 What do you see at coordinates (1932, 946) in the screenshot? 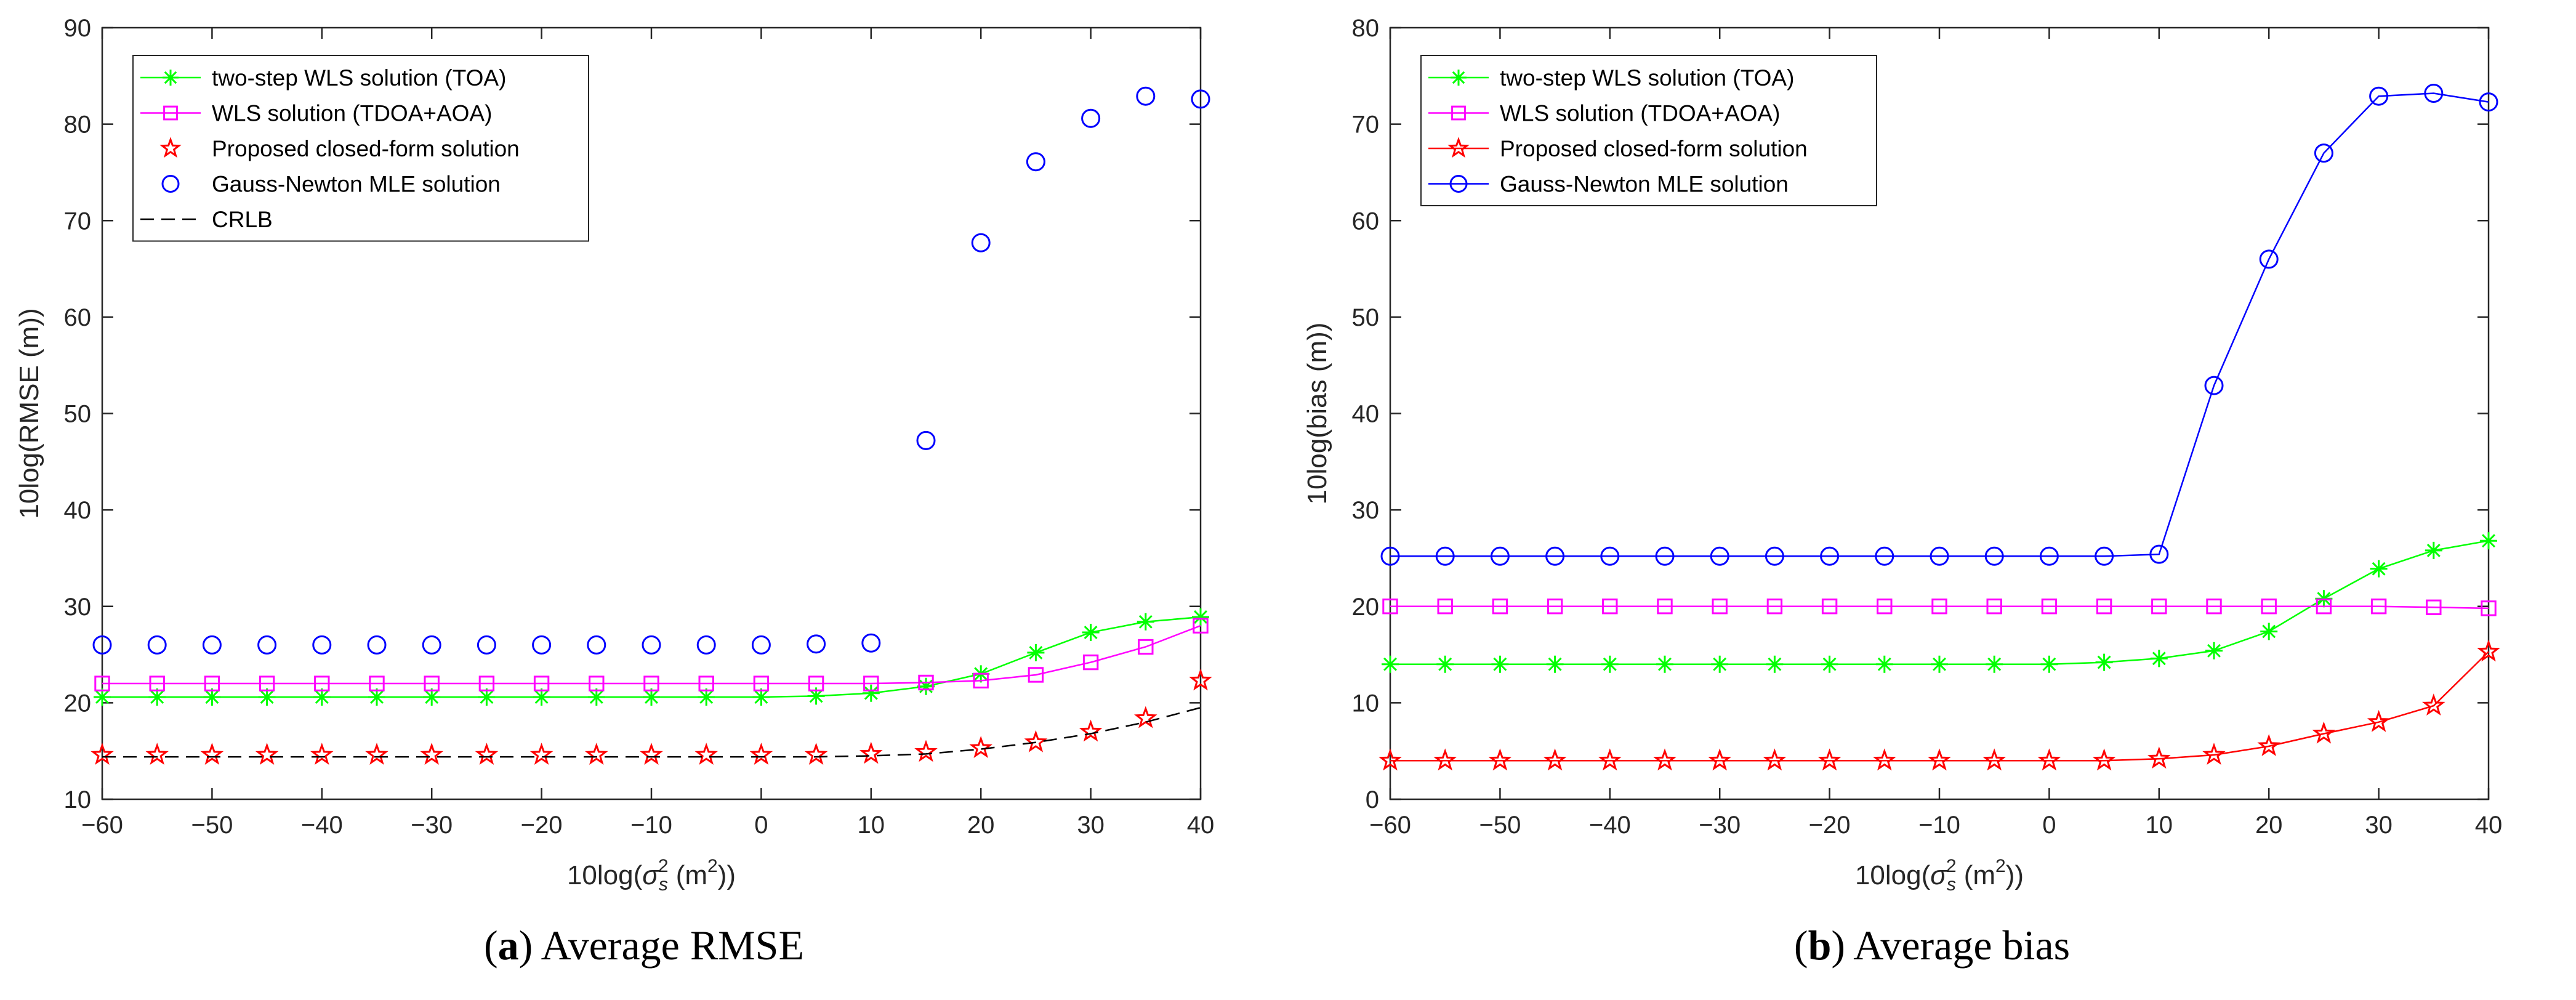
I see `caption-b: (b) Average bias` at bounding box center [1932, 946].